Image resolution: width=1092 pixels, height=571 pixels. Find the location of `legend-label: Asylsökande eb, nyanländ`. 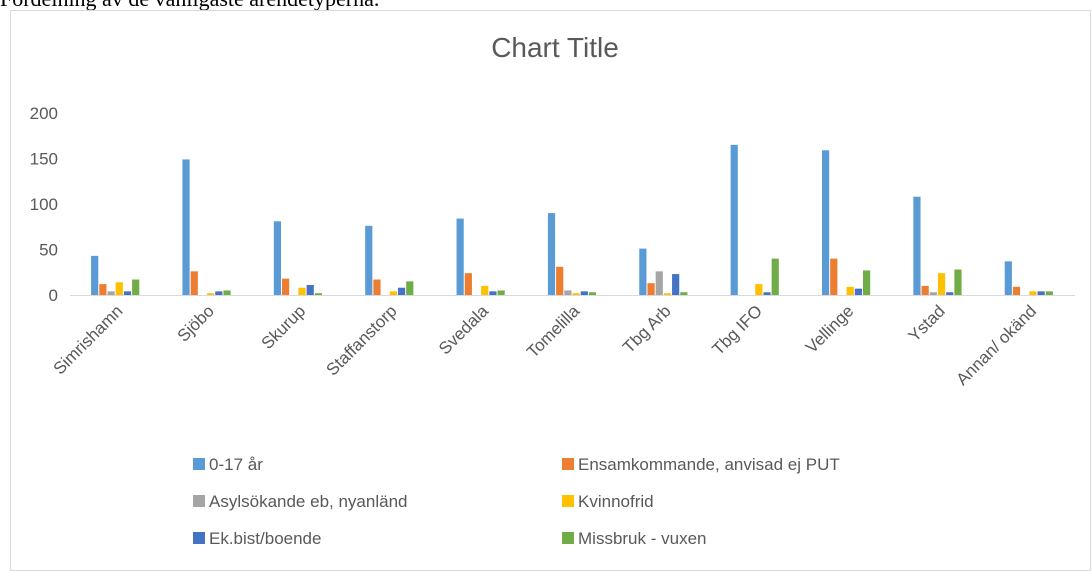

legend-label: Asylsökande eb, nyanländ is located at coordinates (308, 501).